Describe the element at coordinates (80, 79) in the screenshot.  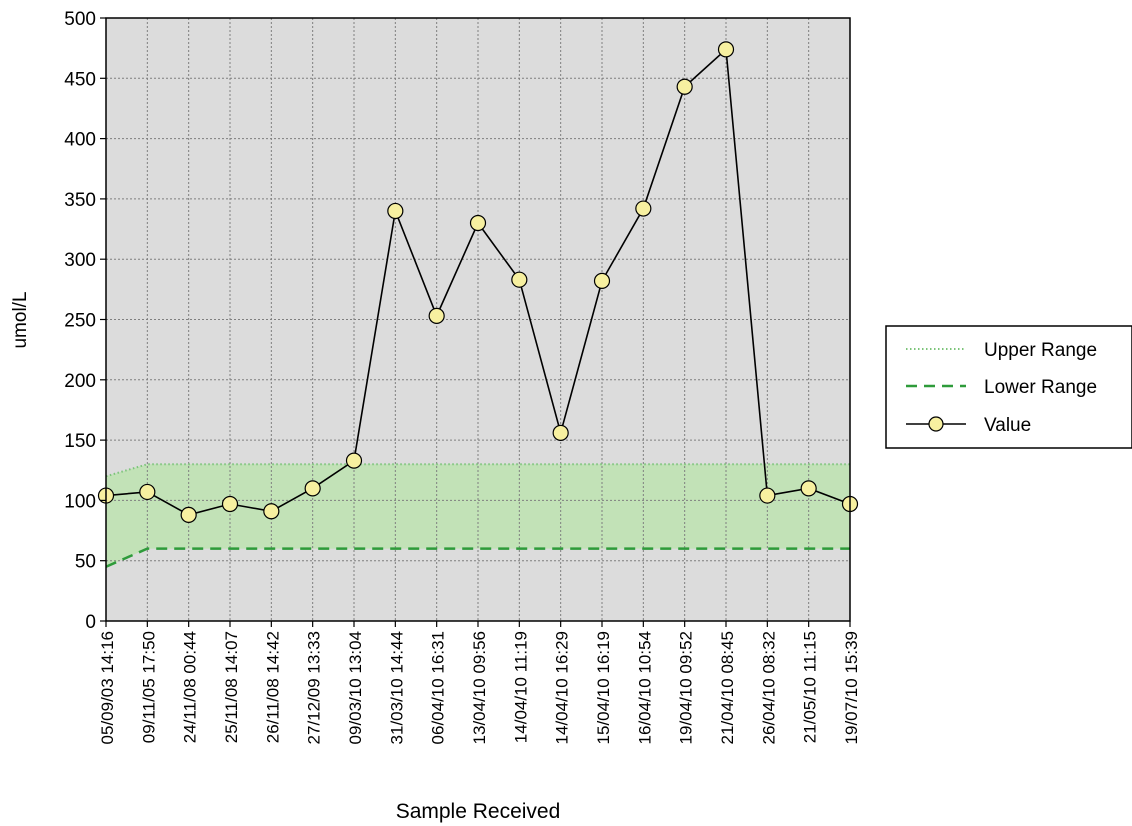
I see `y-tick-label: 450` at that location.